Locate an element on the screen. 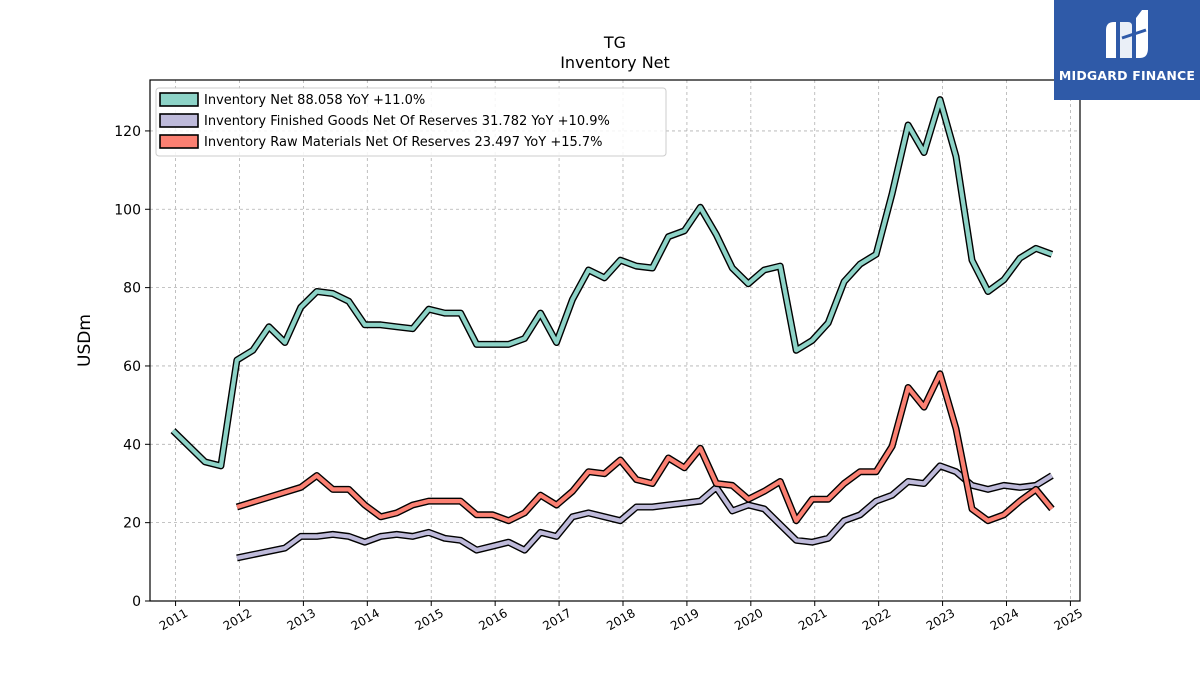  x-tick-label: 2017 is located at coordinates (556, 619).